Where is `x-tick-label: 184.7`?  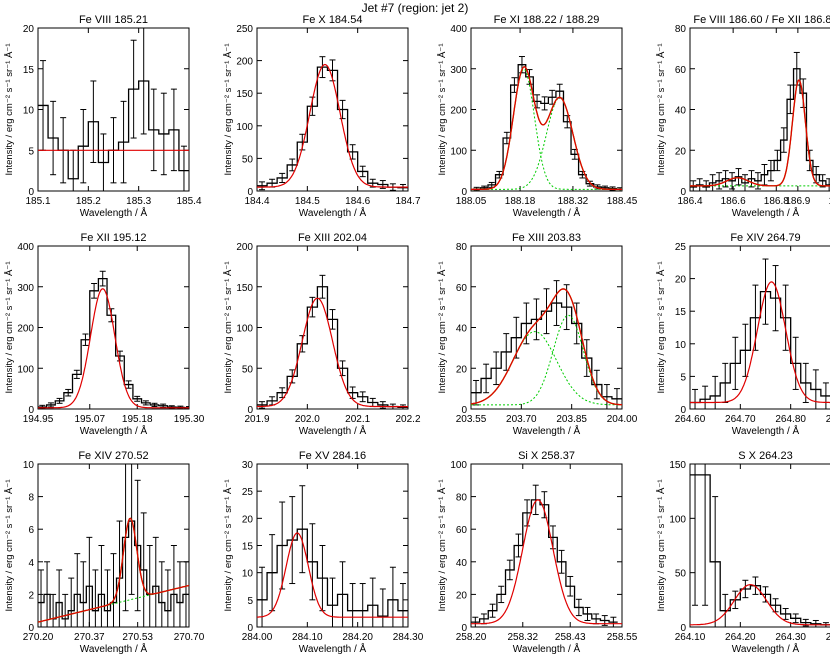 x-tick-label: 184.7 is located at coordinates (407, 201).